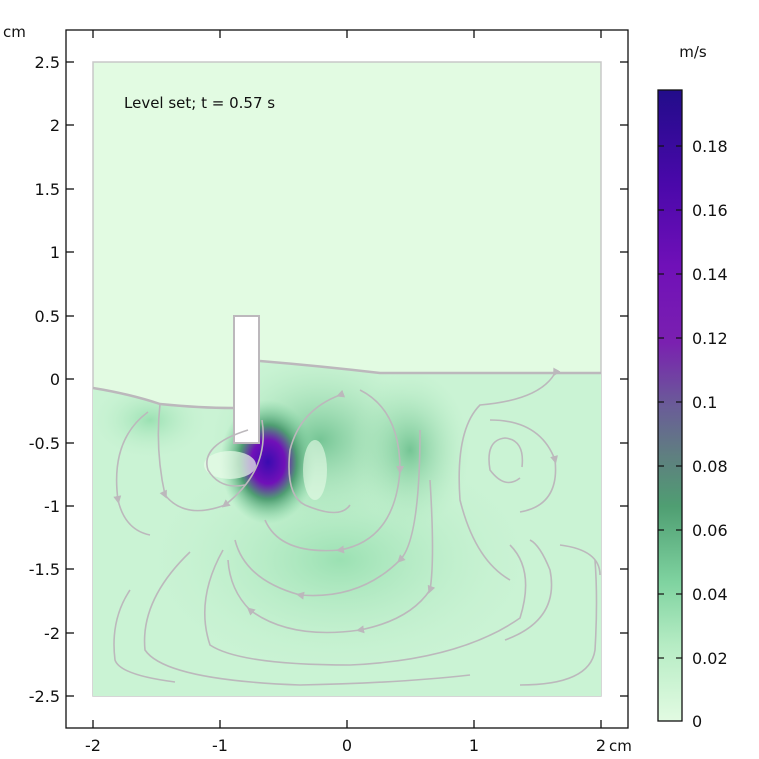 The image size is (759, 759). What do you see at coordinates (47, 62) in the screenshot?
I see `svg-text: 2.5` at bounding box center [47, 62].